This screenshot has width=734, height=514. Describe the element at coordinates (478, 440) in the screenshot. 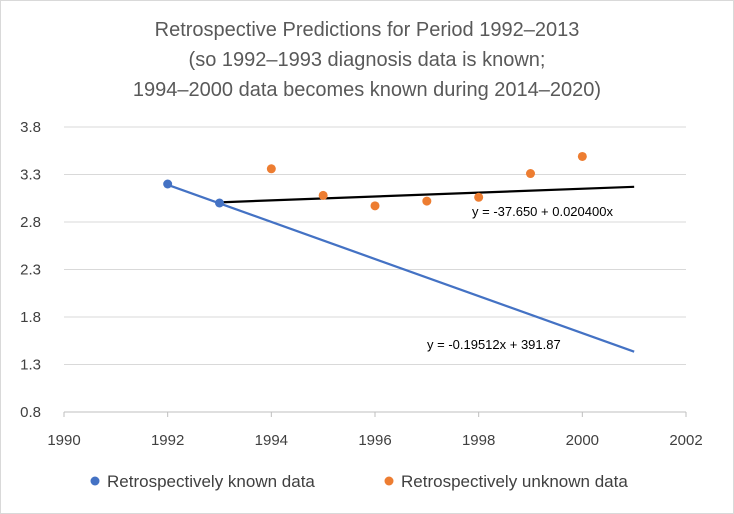

I see `x-tick-label: 1998` at that location.